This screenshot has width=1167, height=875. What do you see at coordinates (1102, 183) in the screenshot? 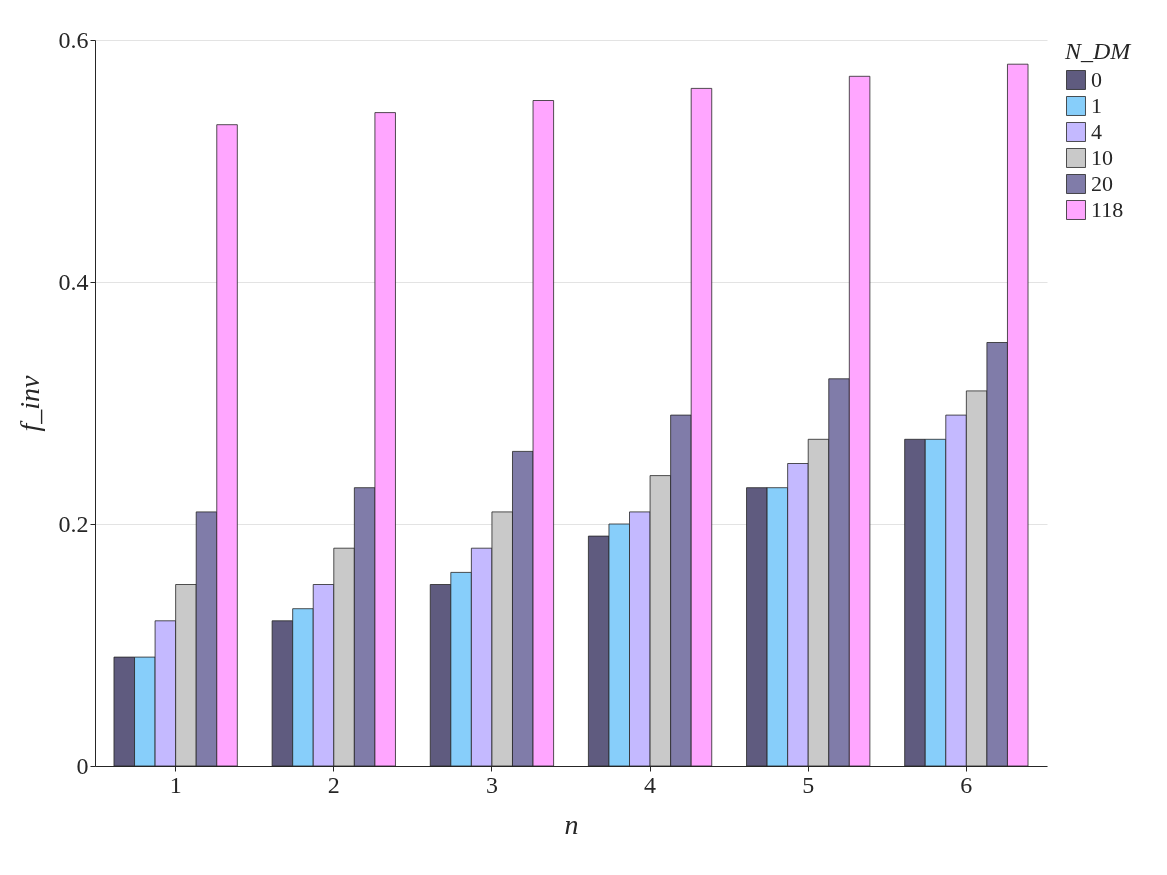
I see `legend-label: 20` at bounding box center [1102, 183].